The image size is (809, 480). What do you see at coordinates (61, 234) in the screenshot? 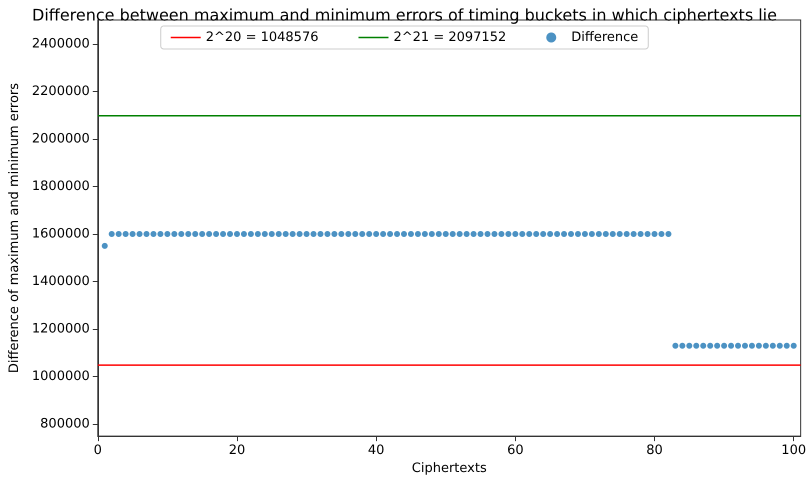
I see `y-tick-label: 1600000` at bounding box center [61, 234].